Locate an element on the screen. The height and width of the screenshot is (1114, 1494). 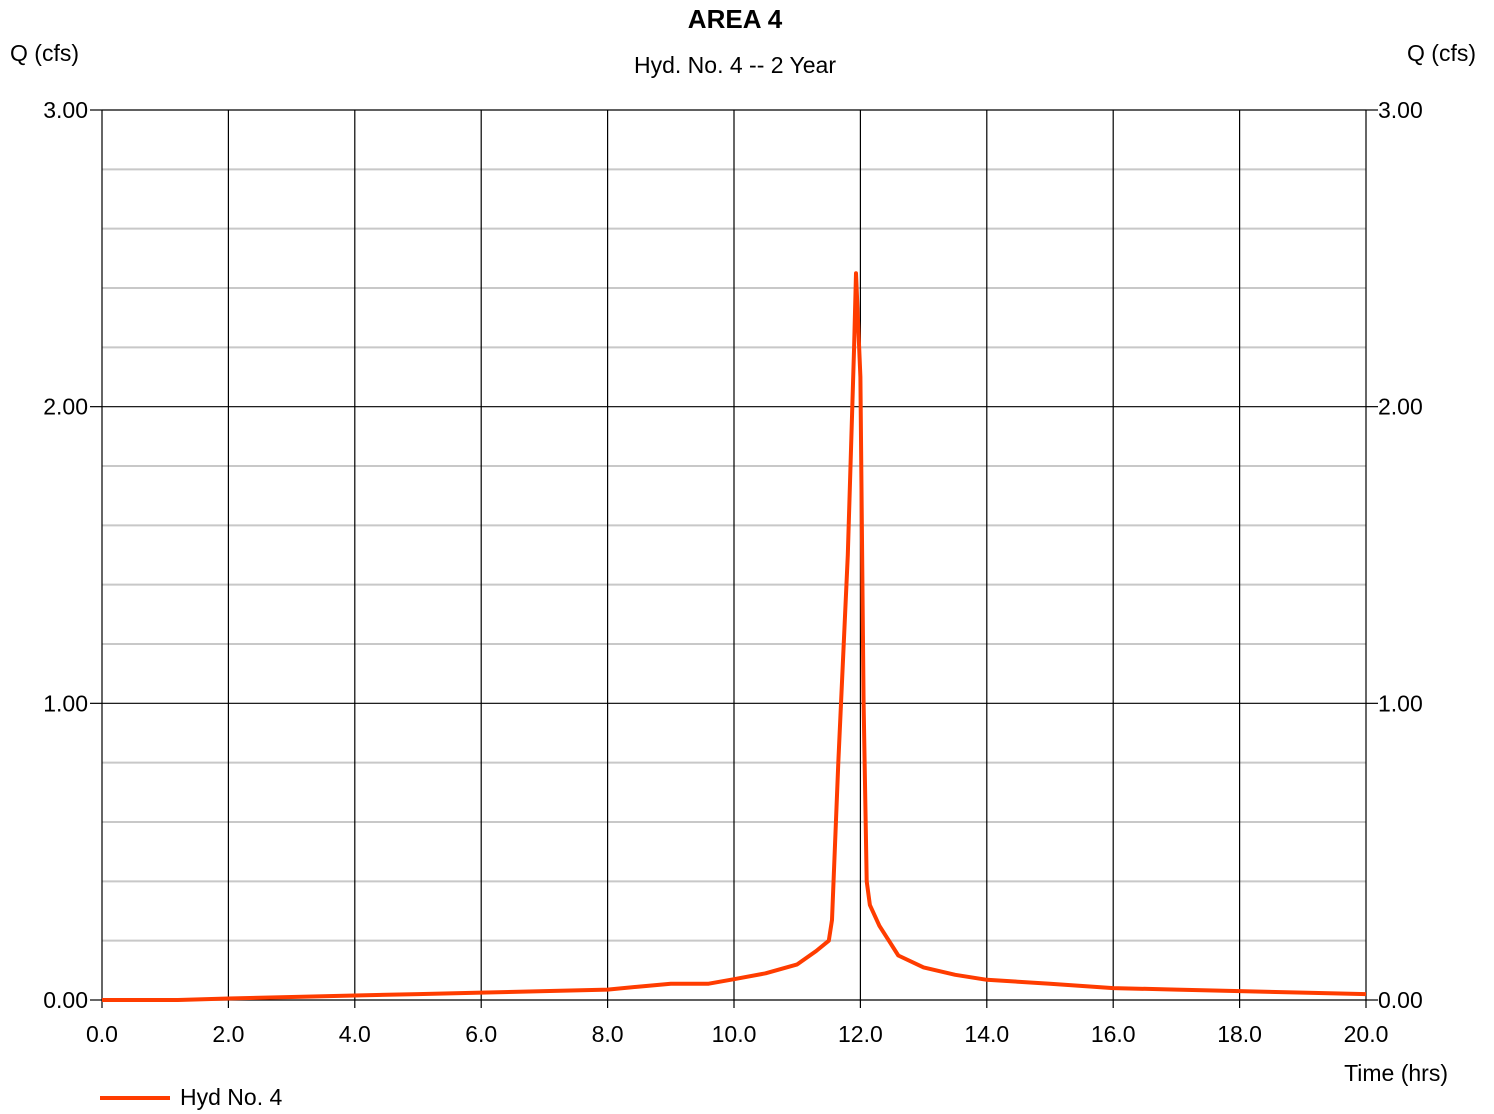
x-axis-label: Time (hrs) is located at coordinates (1396, 1073).